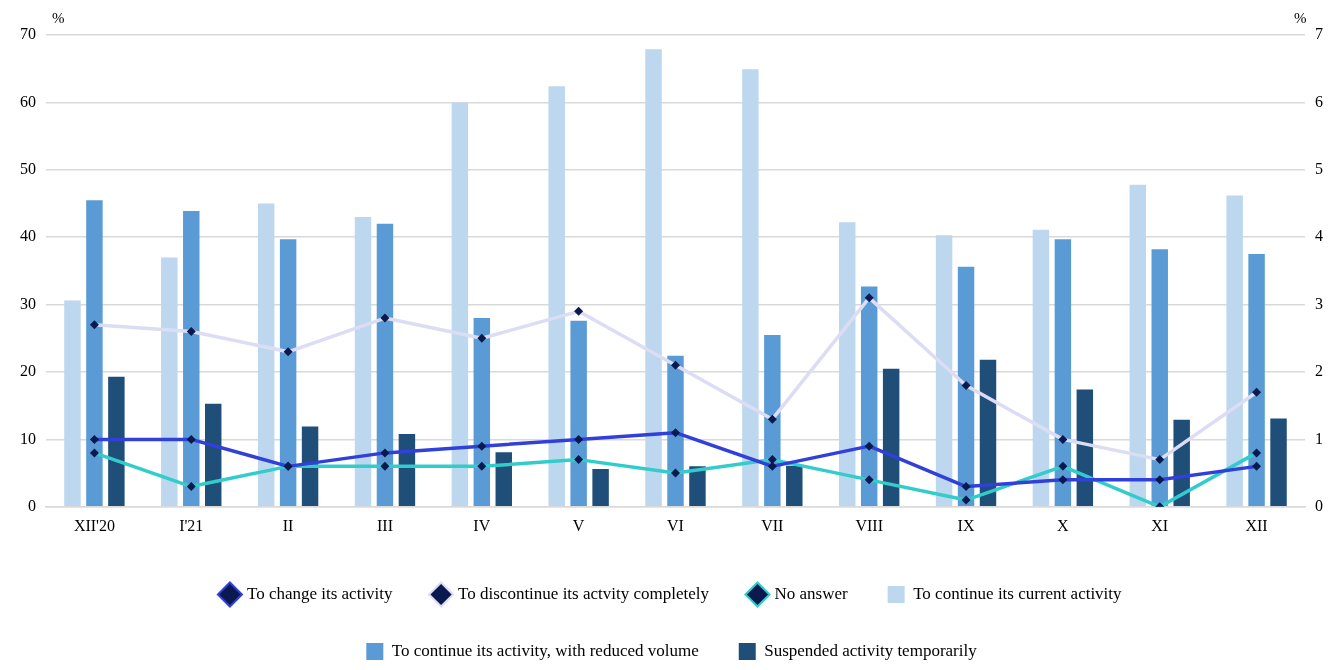  I want to click on y2-tick-label: 6, so click(1319, 101).